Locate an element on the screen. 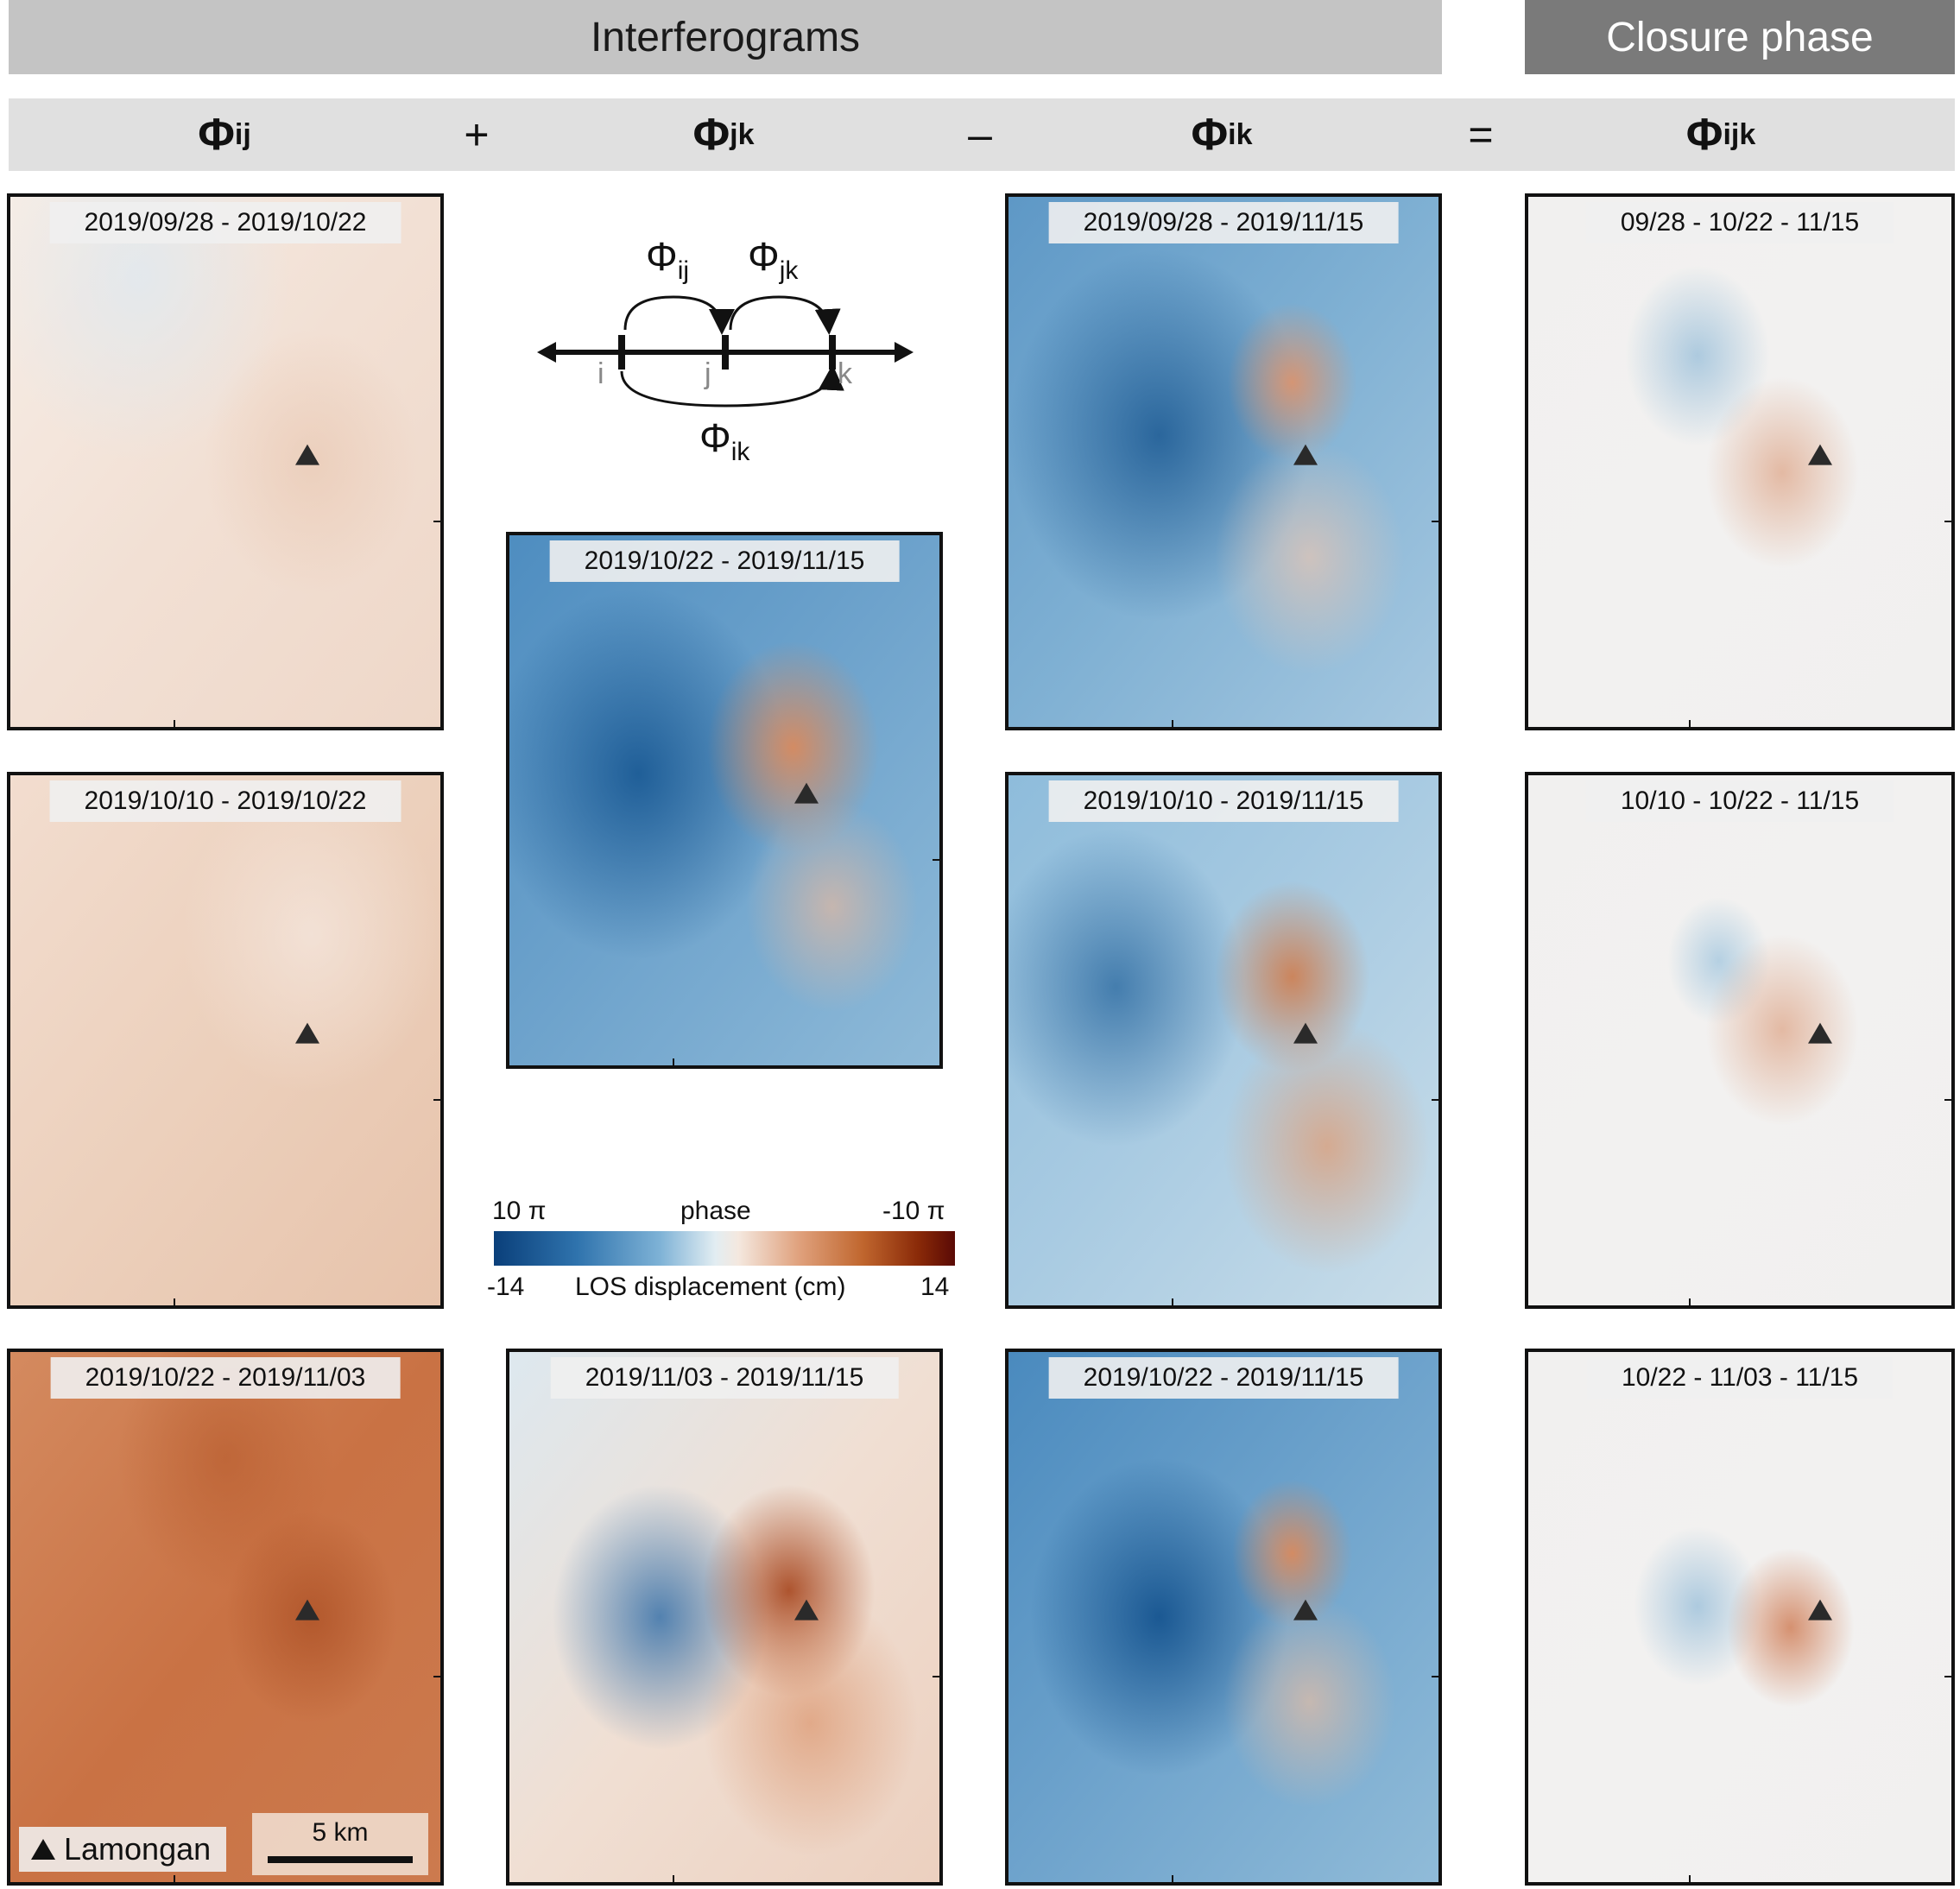 This screenshot has width=1960, height=1889. panel-date-label: 10/10 - 10/22 - 11/15 is located at coordinates (1739, 801).